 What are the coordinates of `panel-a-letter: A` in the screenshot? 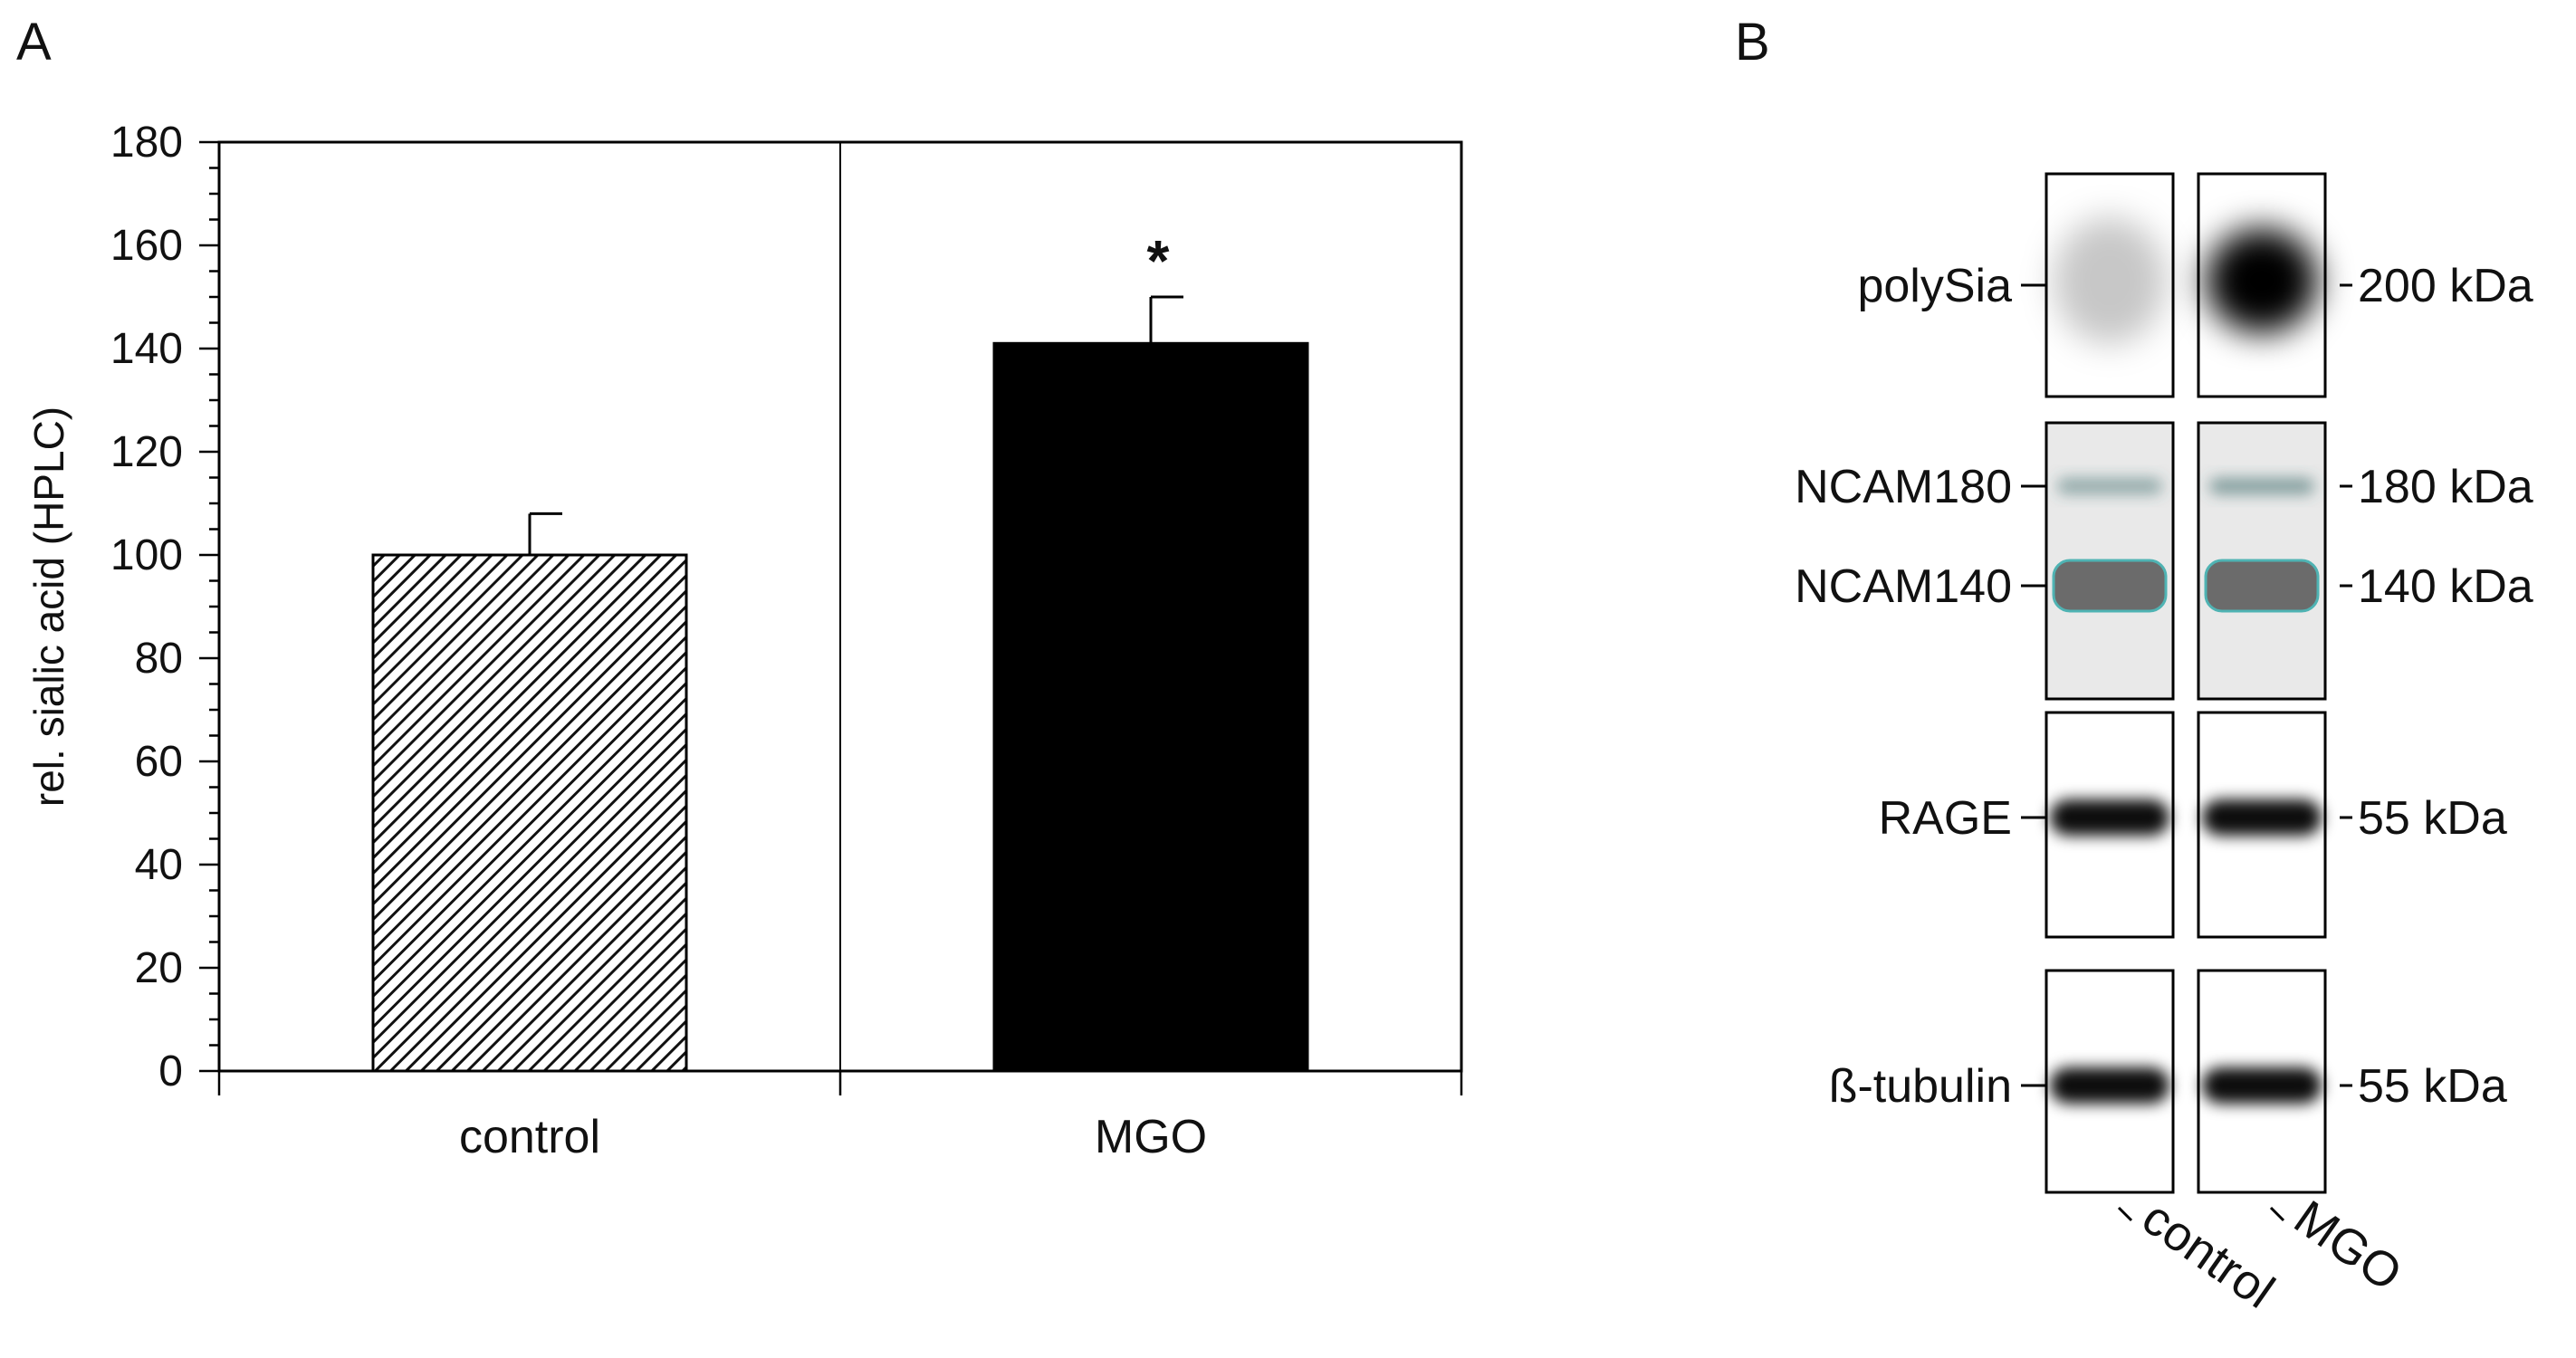 It's located at (34, 42).